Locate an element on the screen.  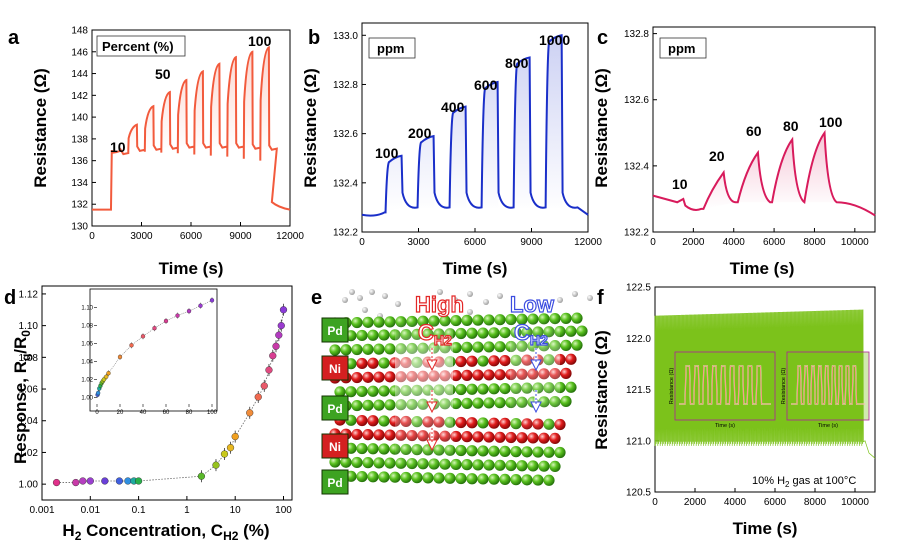
y-tick-label: 132.8 is located at coordinates (636, 34).